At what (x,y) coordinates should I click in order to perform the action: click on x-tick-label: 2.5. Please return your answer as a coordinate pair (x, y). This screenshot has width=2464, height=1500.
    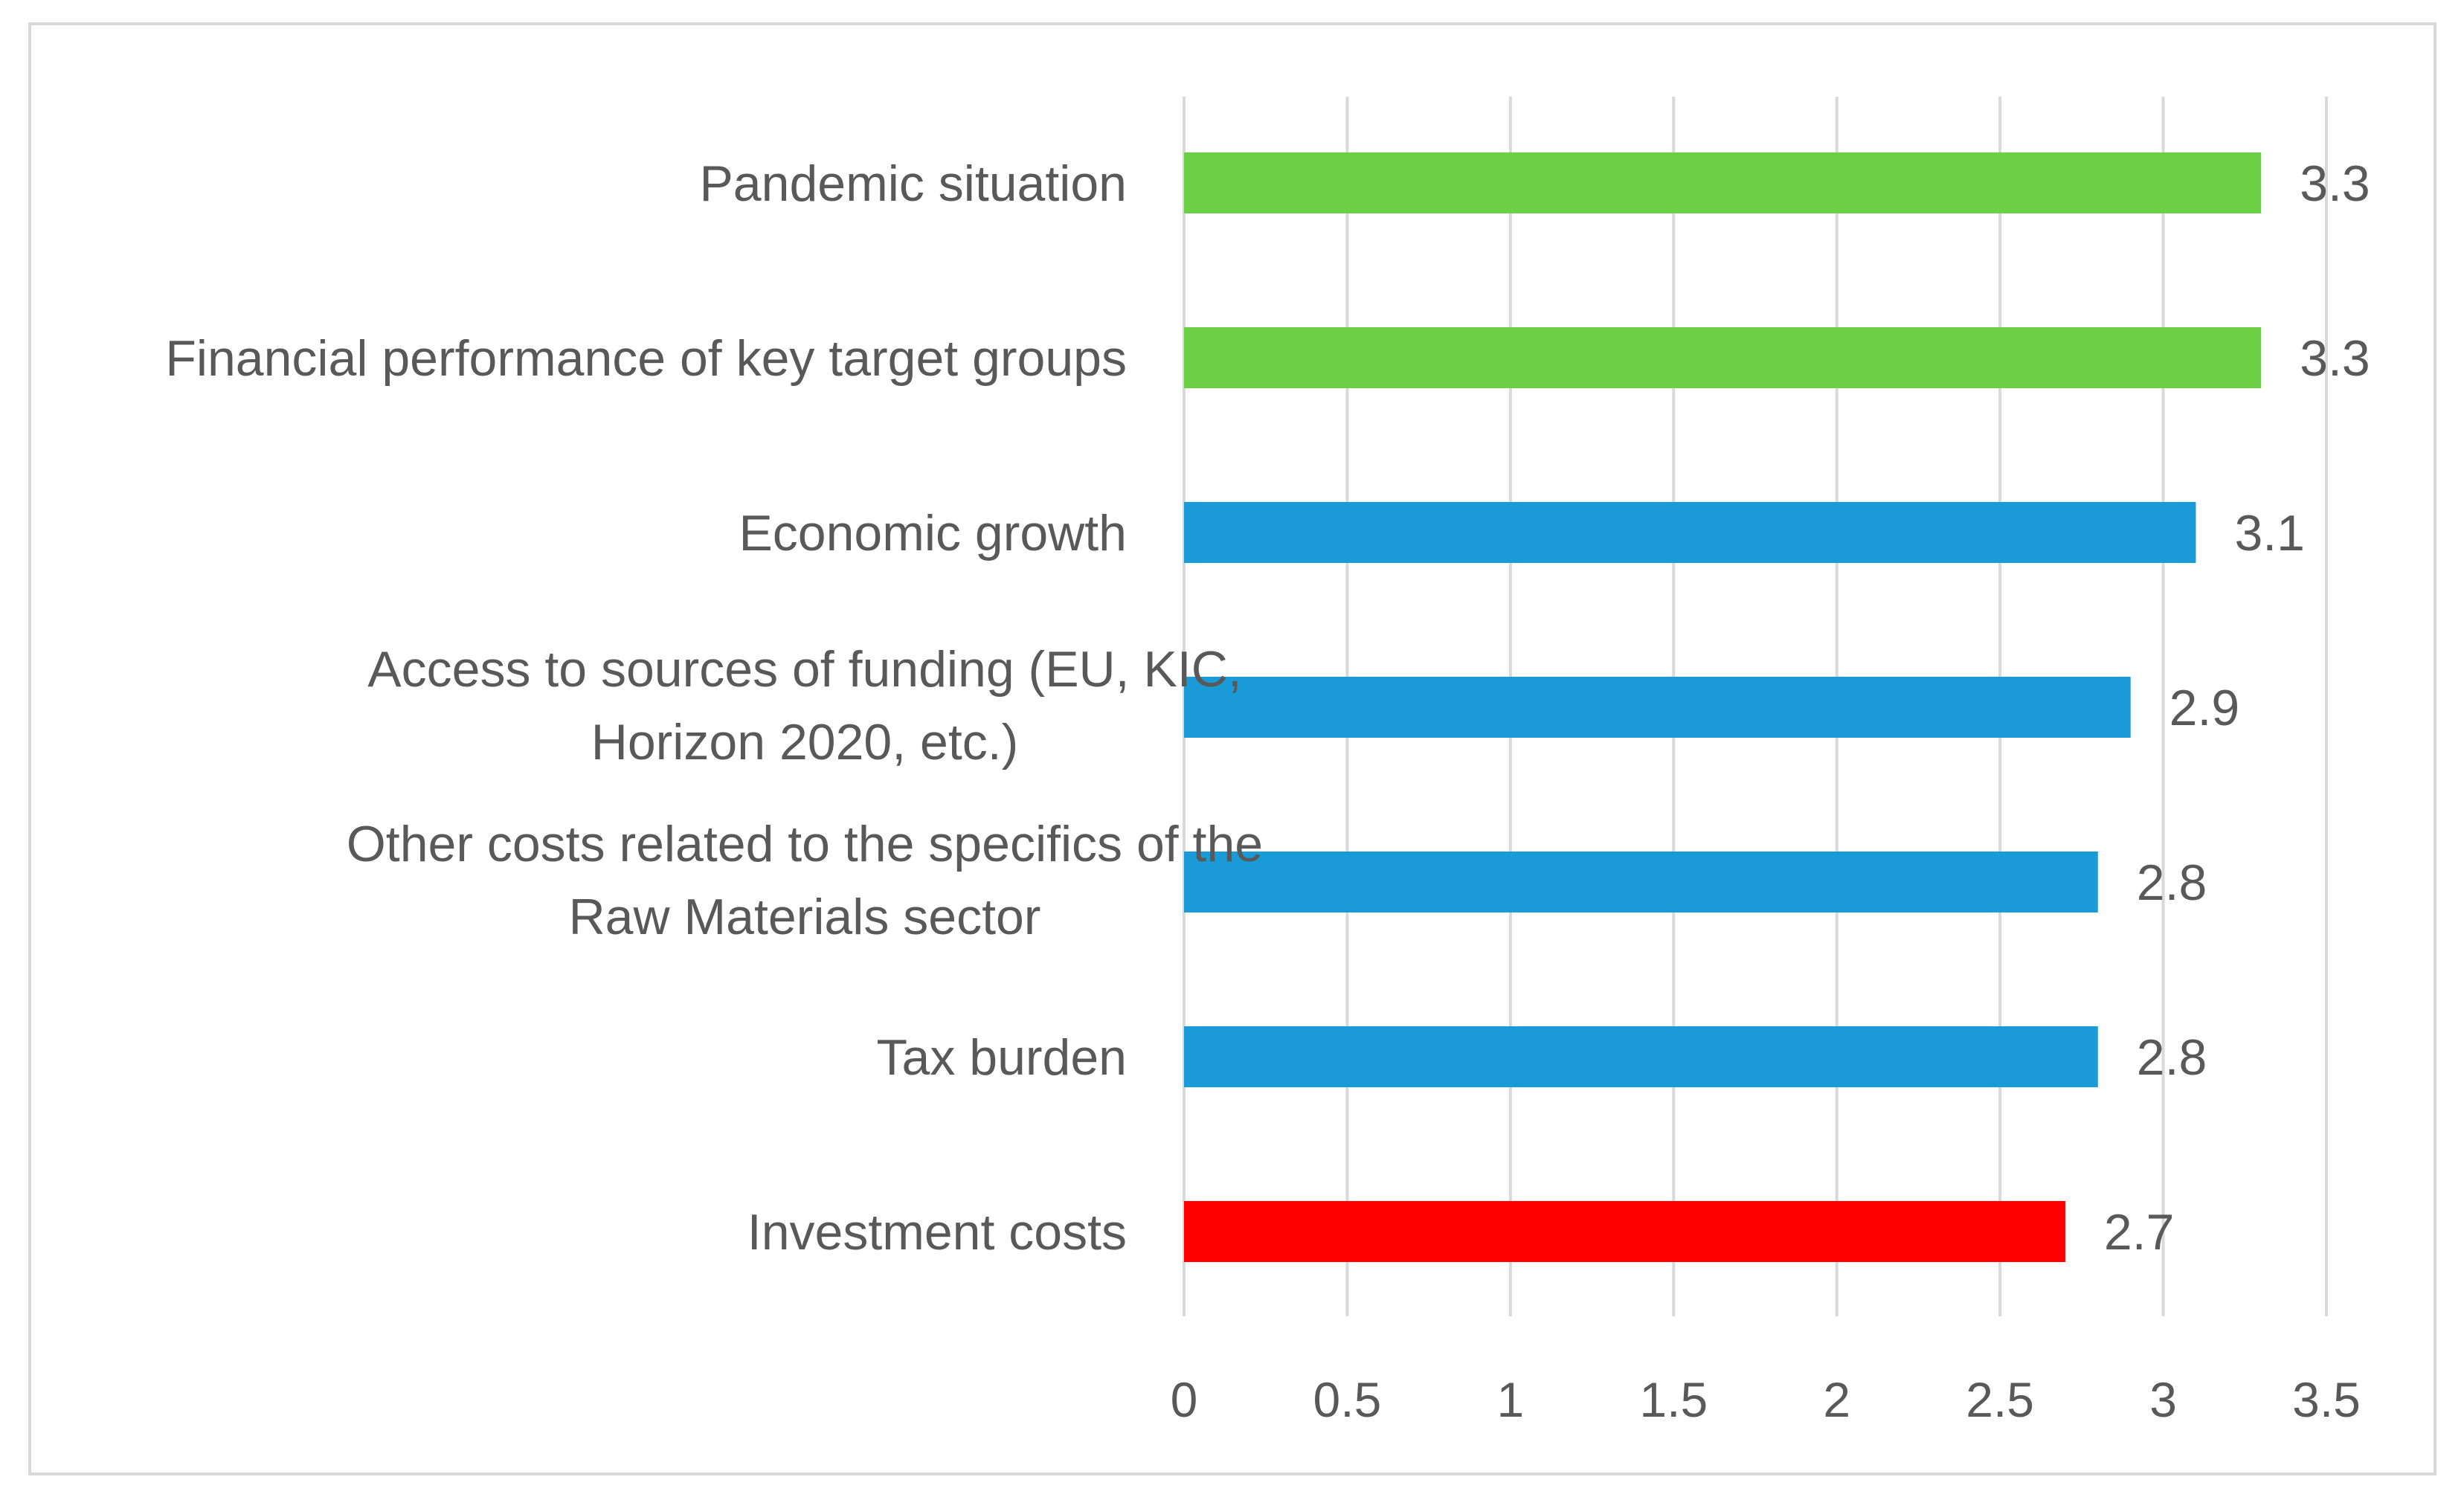
    Looking at the image, I should click on (2000, 1400).